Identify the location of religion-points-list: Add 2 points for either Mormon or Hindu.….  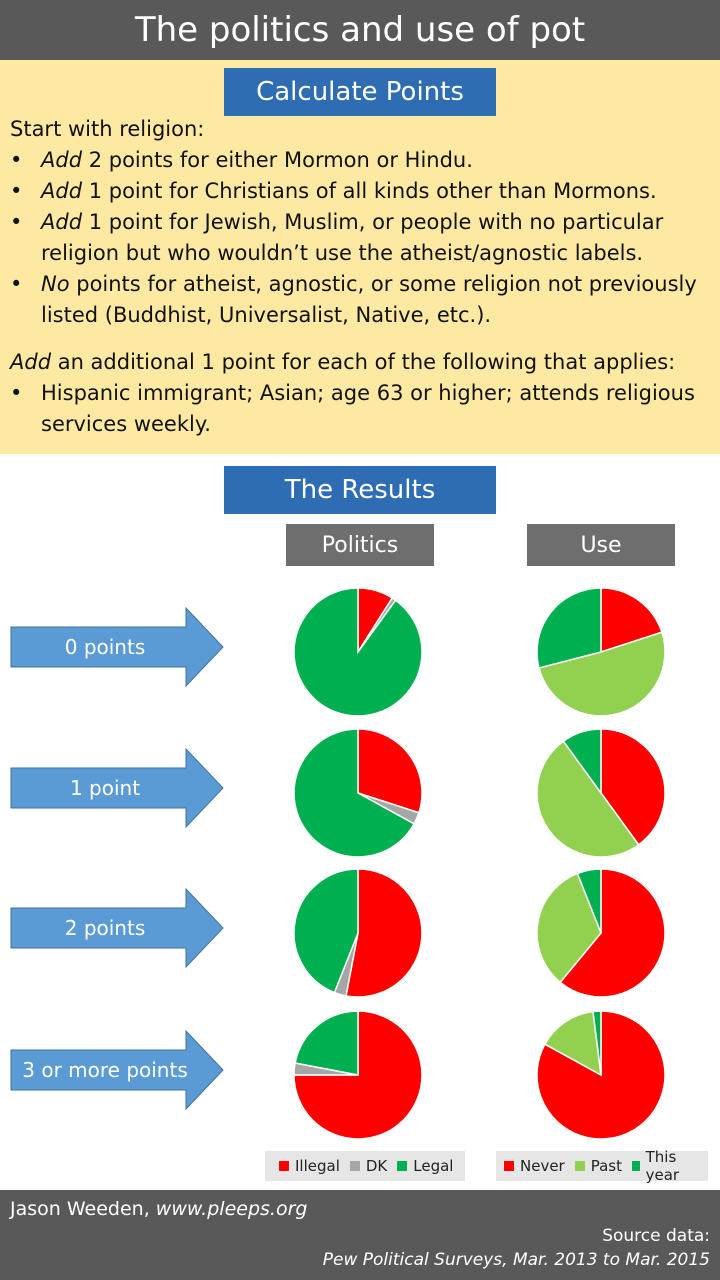
(360, 238).